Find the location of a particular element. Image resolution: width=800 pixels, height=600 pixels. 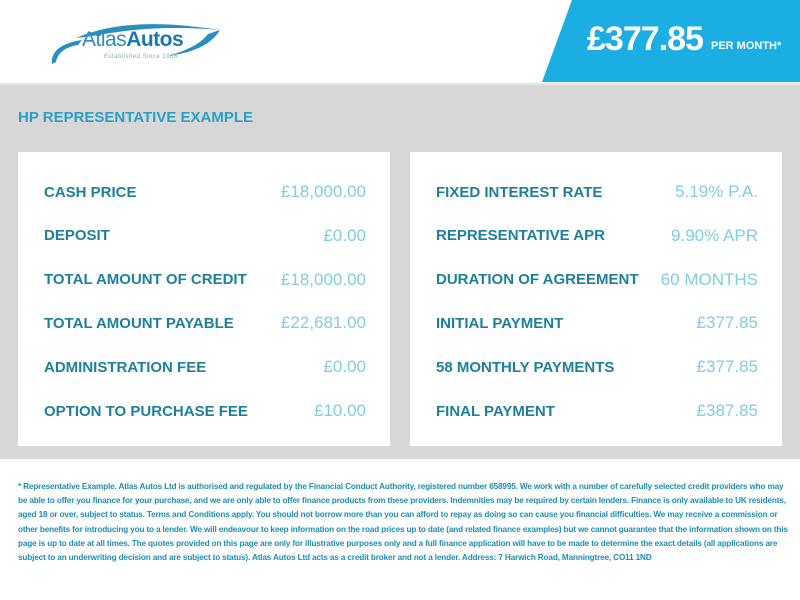

finance-label: INITIAL PAYMENT is located at coordinates (500, 323).